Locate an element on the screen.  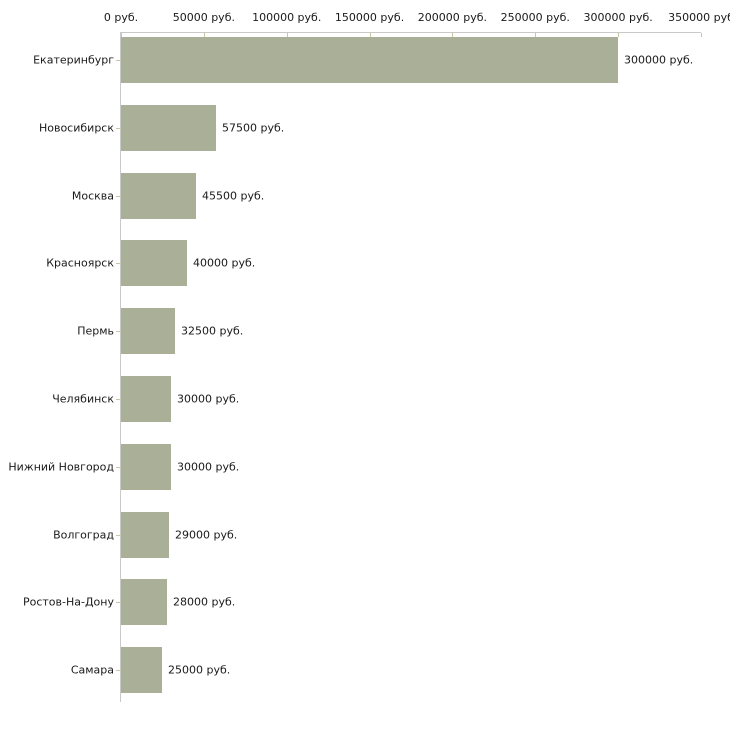
x-tick-label: 200000 руб. is located at coordinates (452, 17).